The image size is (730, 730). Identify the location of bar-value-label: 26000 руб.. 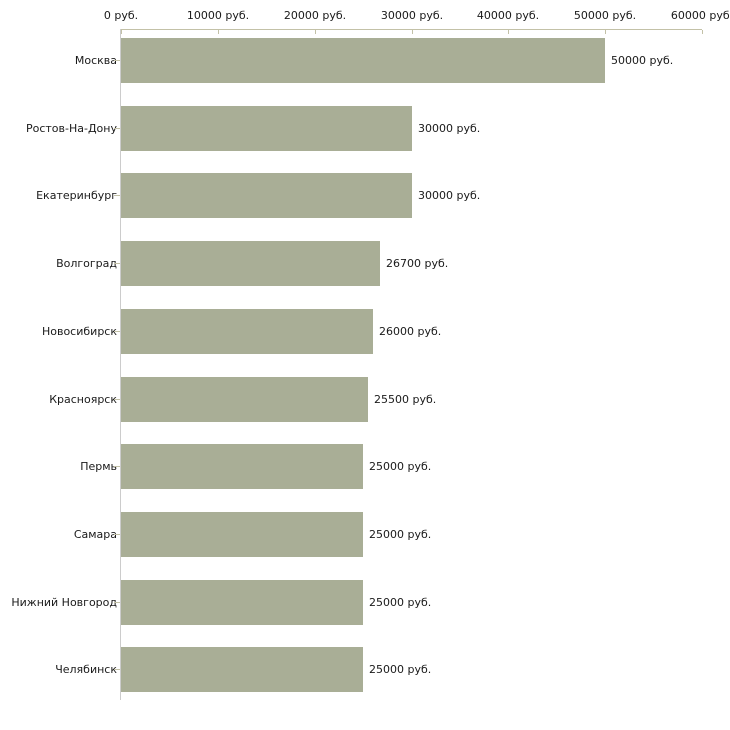
(410, 331).